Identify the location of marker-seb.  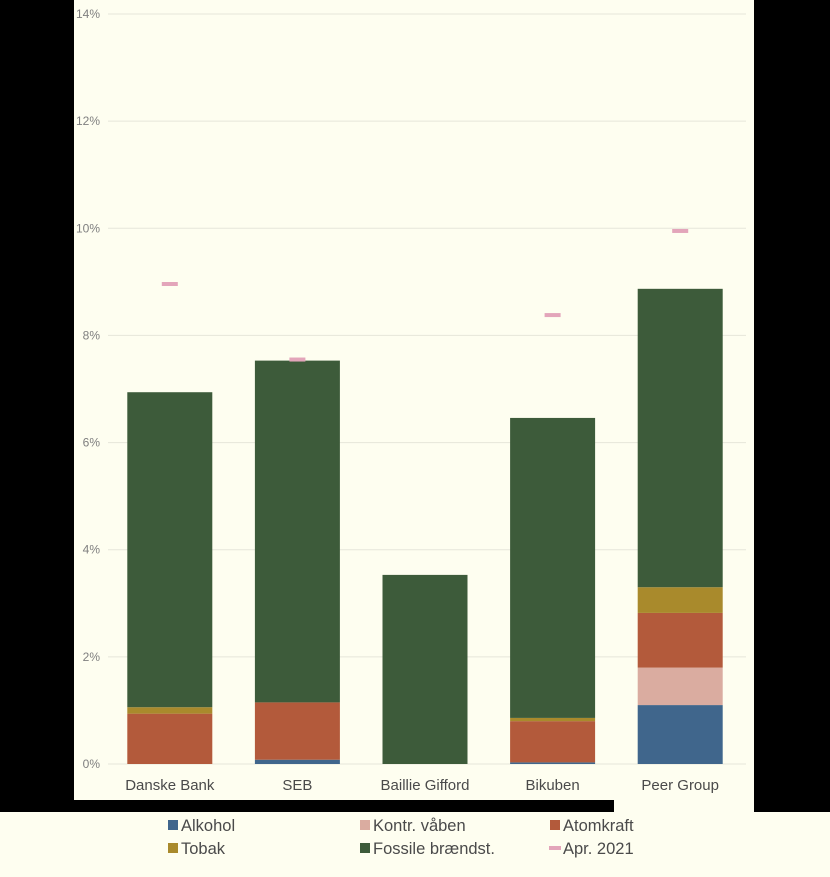
(297, 359).